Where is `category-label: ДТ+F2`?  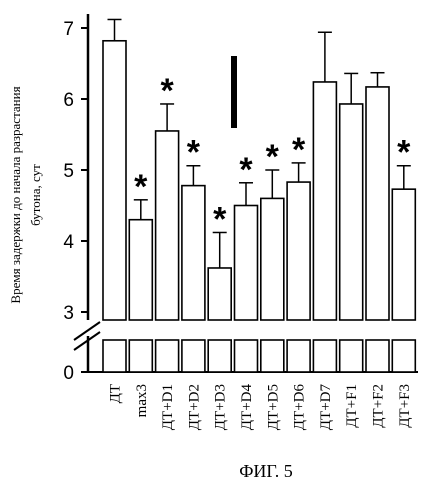
category-label: ДТ+F2 is located at coordinates (379, 406).